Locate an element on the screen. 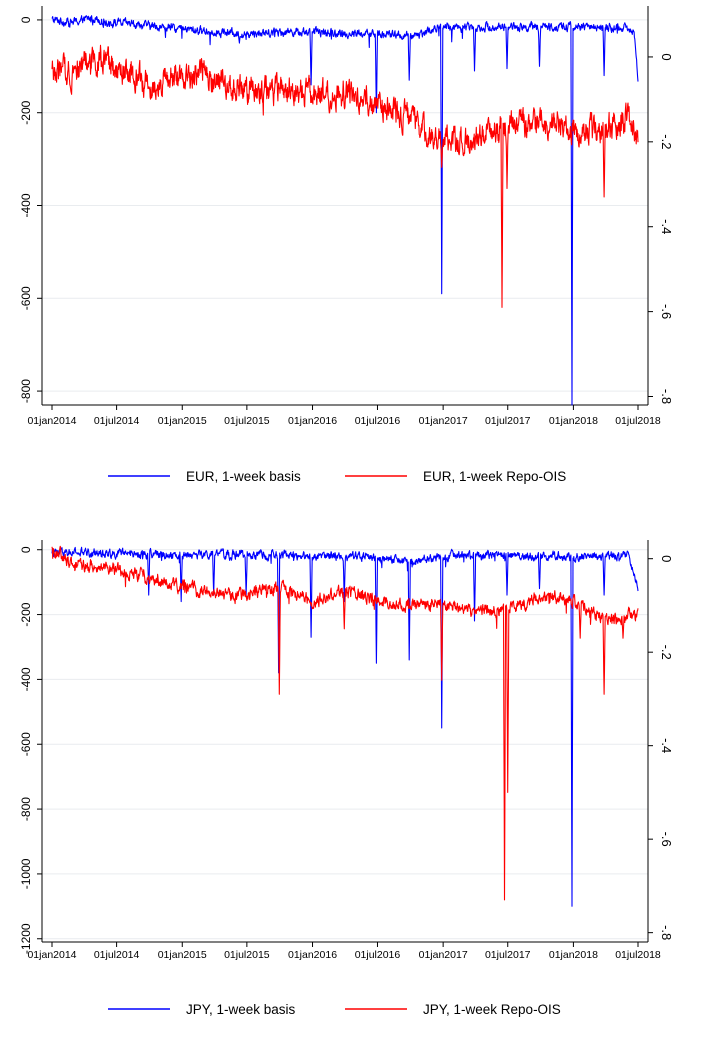  left-tick-label: -1200 is located at coordinates (26, 938).